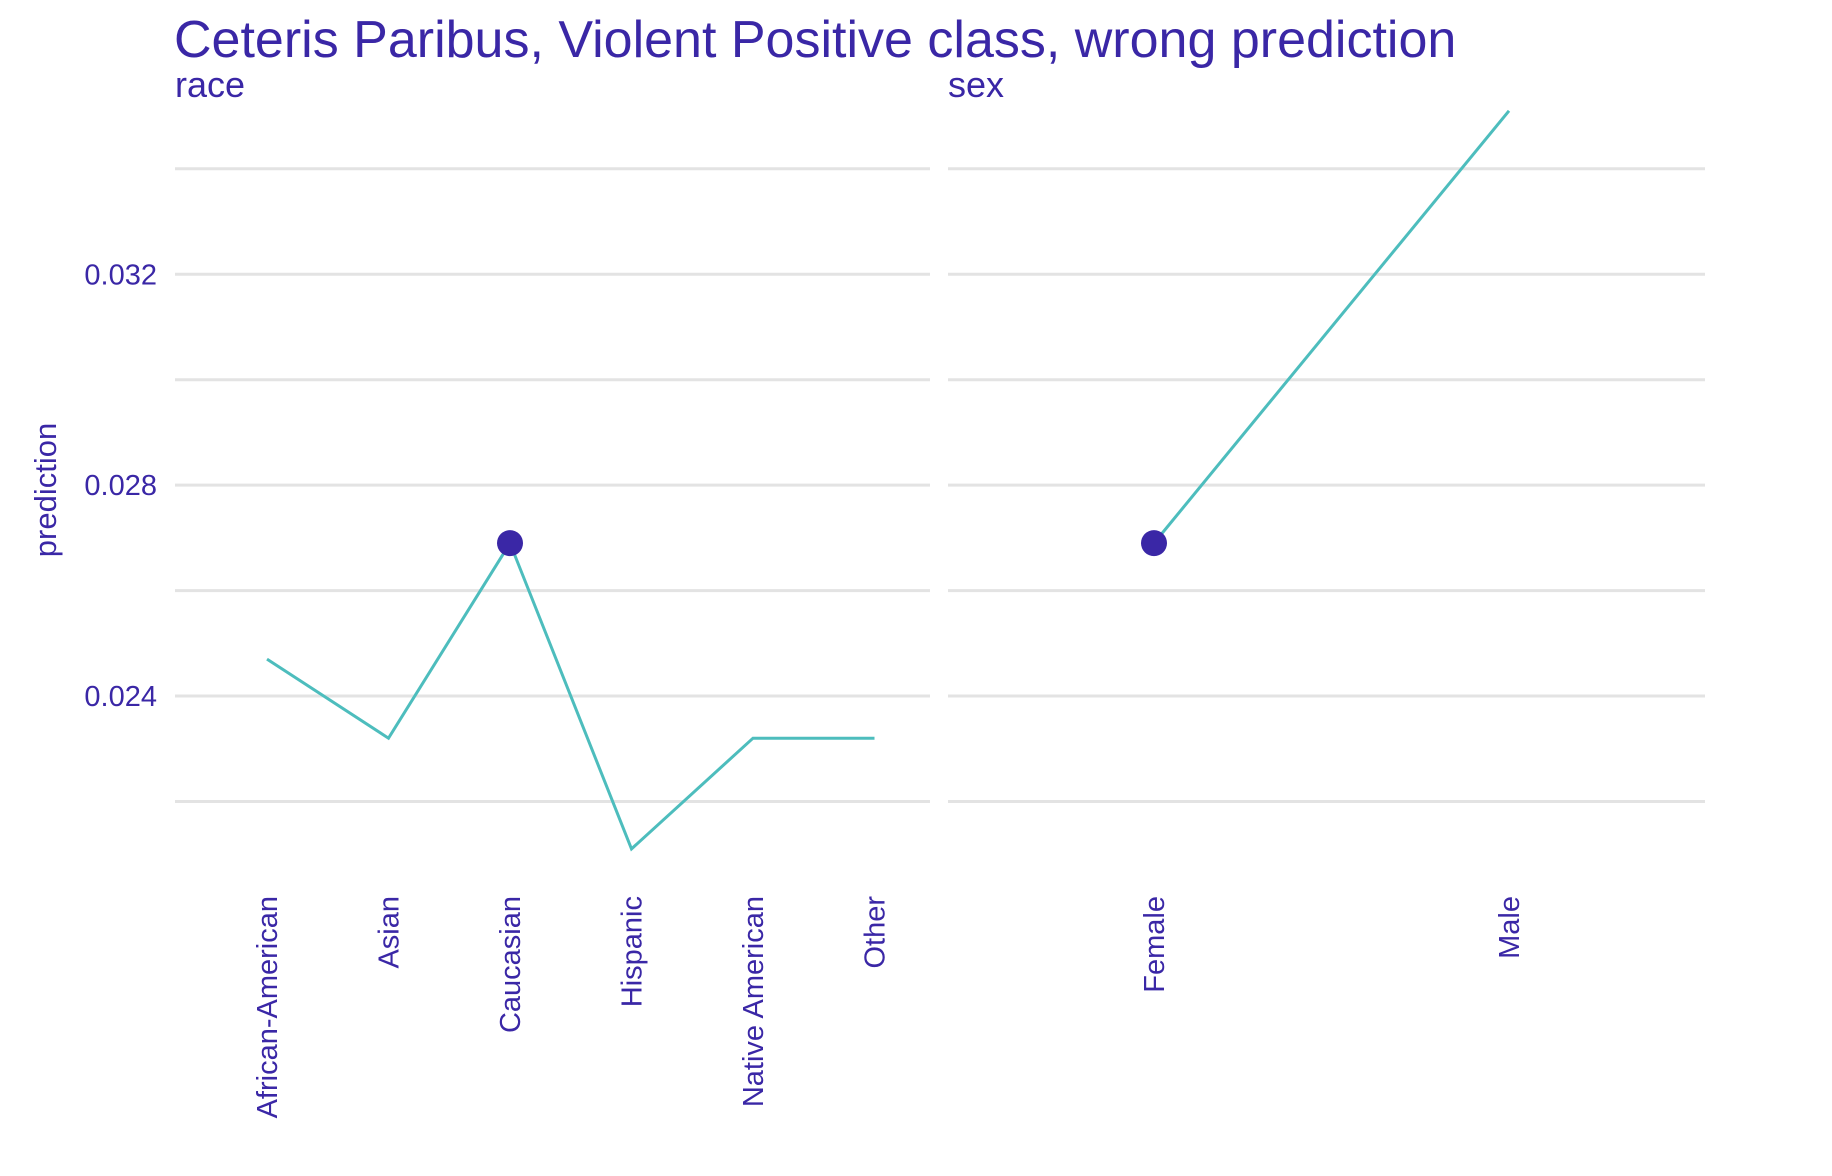 Image resolution: width=1832 pixels, height=1176 pixels. I want to click on y-tick-label: 0.032, so click(120, 275).